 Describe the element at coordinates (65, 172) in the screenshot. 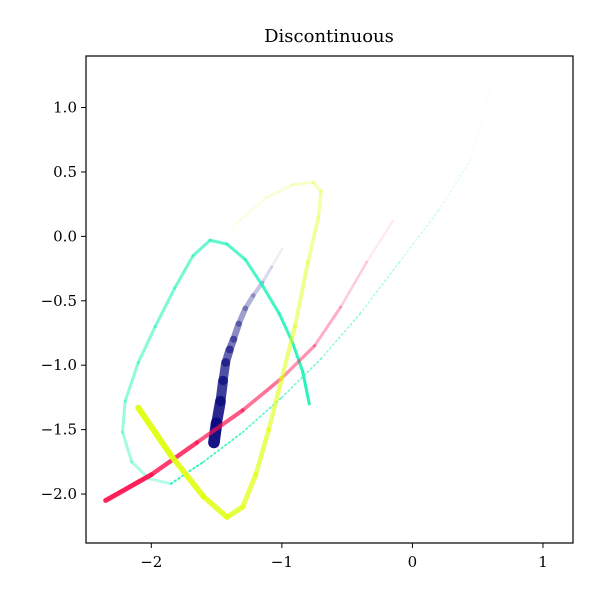

I see `y-tick-label: 0.5` at that location.